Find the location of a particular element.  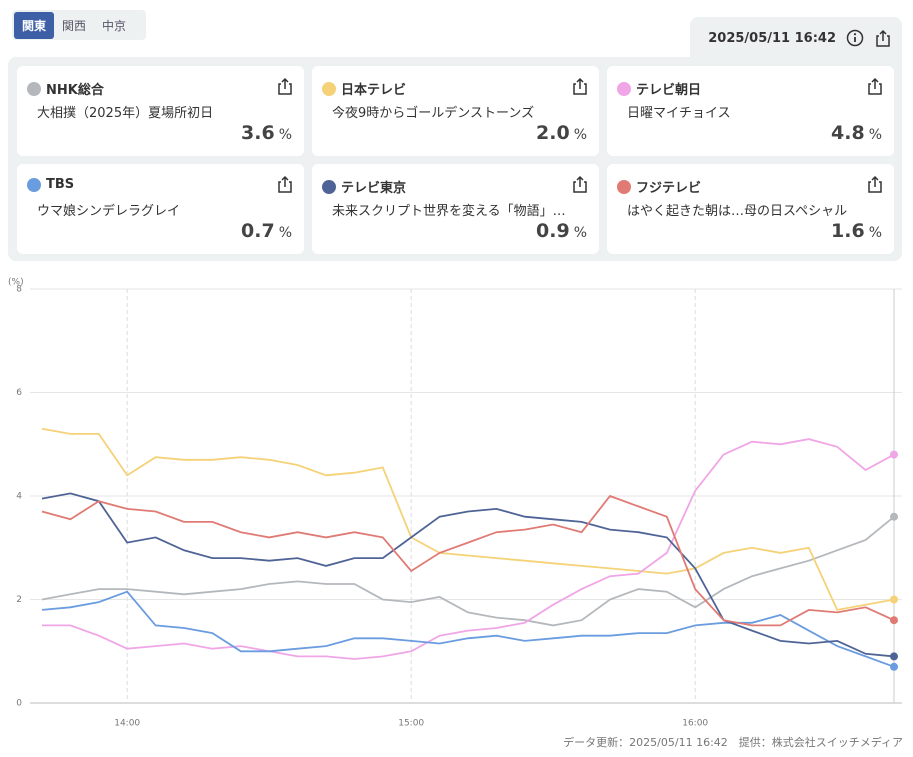

update-box: 2025/05/11 16:42 is located at coordinates (796, 38).